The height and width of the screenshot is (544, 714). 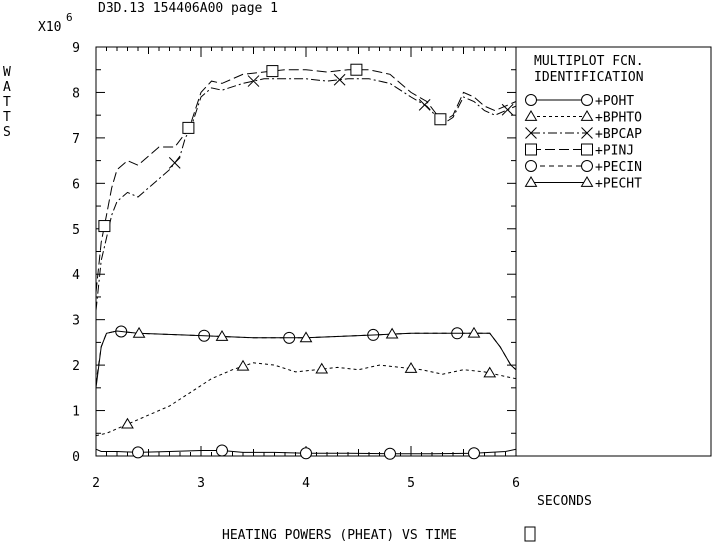 I want to click on legend-label: +BPCAP, so click(x=618, y=134).